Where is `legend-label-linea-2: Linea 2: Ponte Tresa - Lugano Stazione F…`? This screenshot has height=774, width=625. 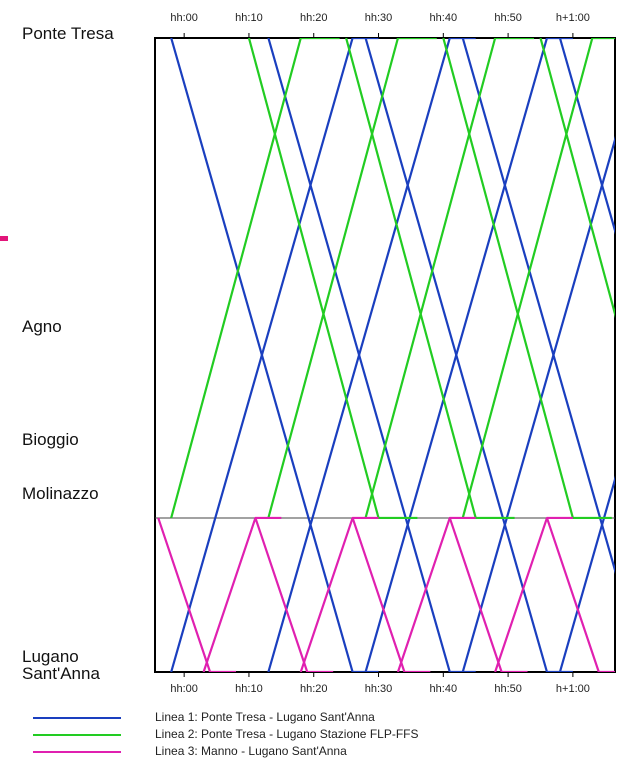
legend-label-linea-2: Linea 2: Ponte Tresa - Lugano Stazione F… is located at coordinates (287, 734).